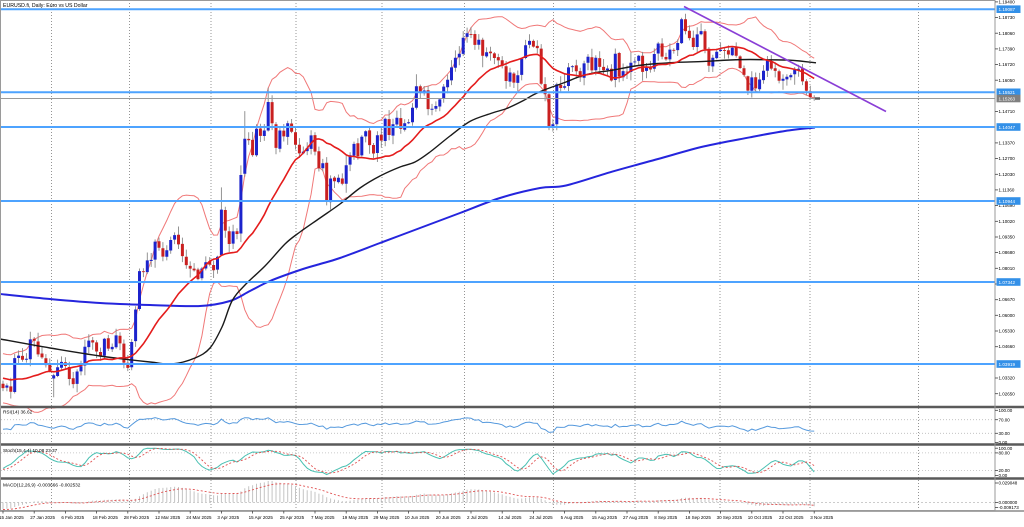  Describe the element at coordinates (698, 517) in the screenshot. I see `svg-text: 18 Sep 2025` at that location.